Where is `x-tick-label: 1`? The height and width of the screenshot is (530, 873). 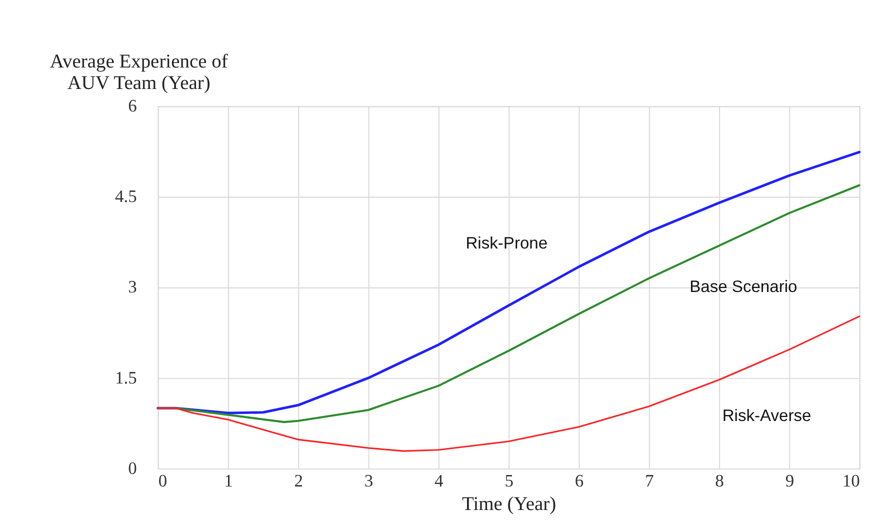 x-tick-label: 1 is located at coordinates (228, 480).